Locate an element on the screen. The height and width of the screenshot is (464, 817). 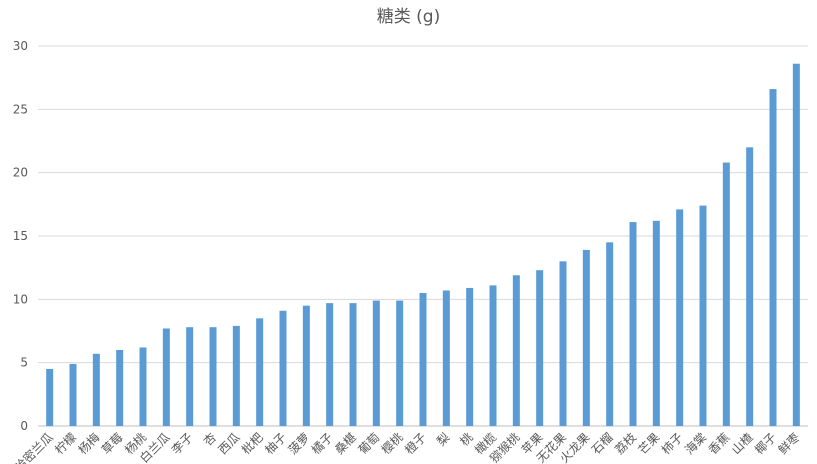
x-tick-label: 鲜枣 is located at coordinates (789, 443).